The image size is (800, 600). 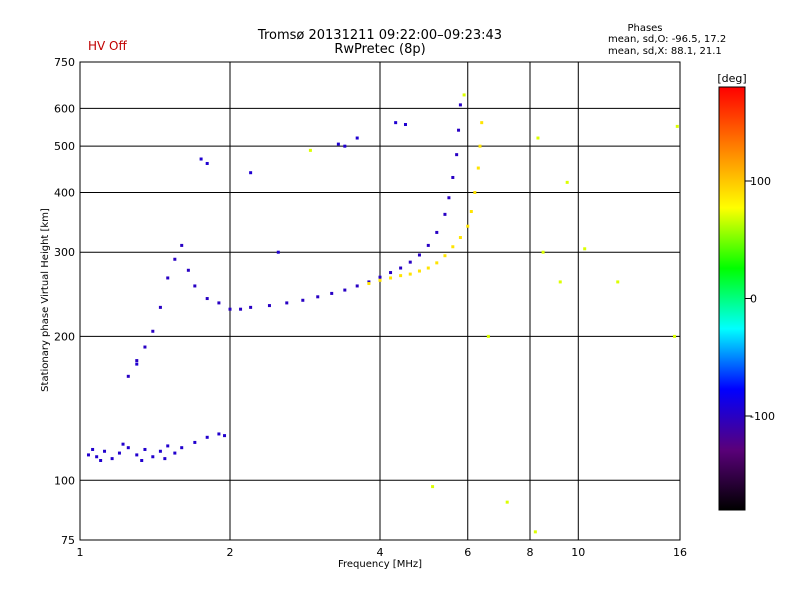 What do you see at coordinates (530, 552) in the screenshot?
I see `x-tick-label: 8` at bounding box center [530, 552].